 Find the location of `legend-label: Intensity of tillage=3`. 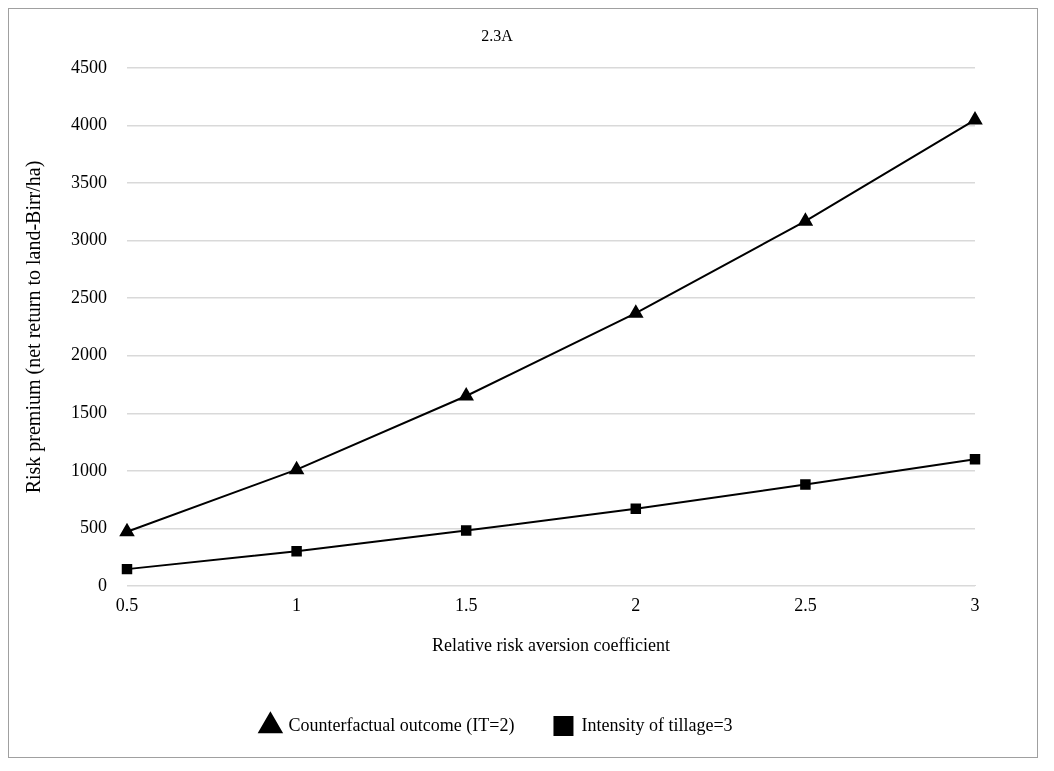

legend-label: Intensity of tillage=3 is located at coordinates (657, 724).